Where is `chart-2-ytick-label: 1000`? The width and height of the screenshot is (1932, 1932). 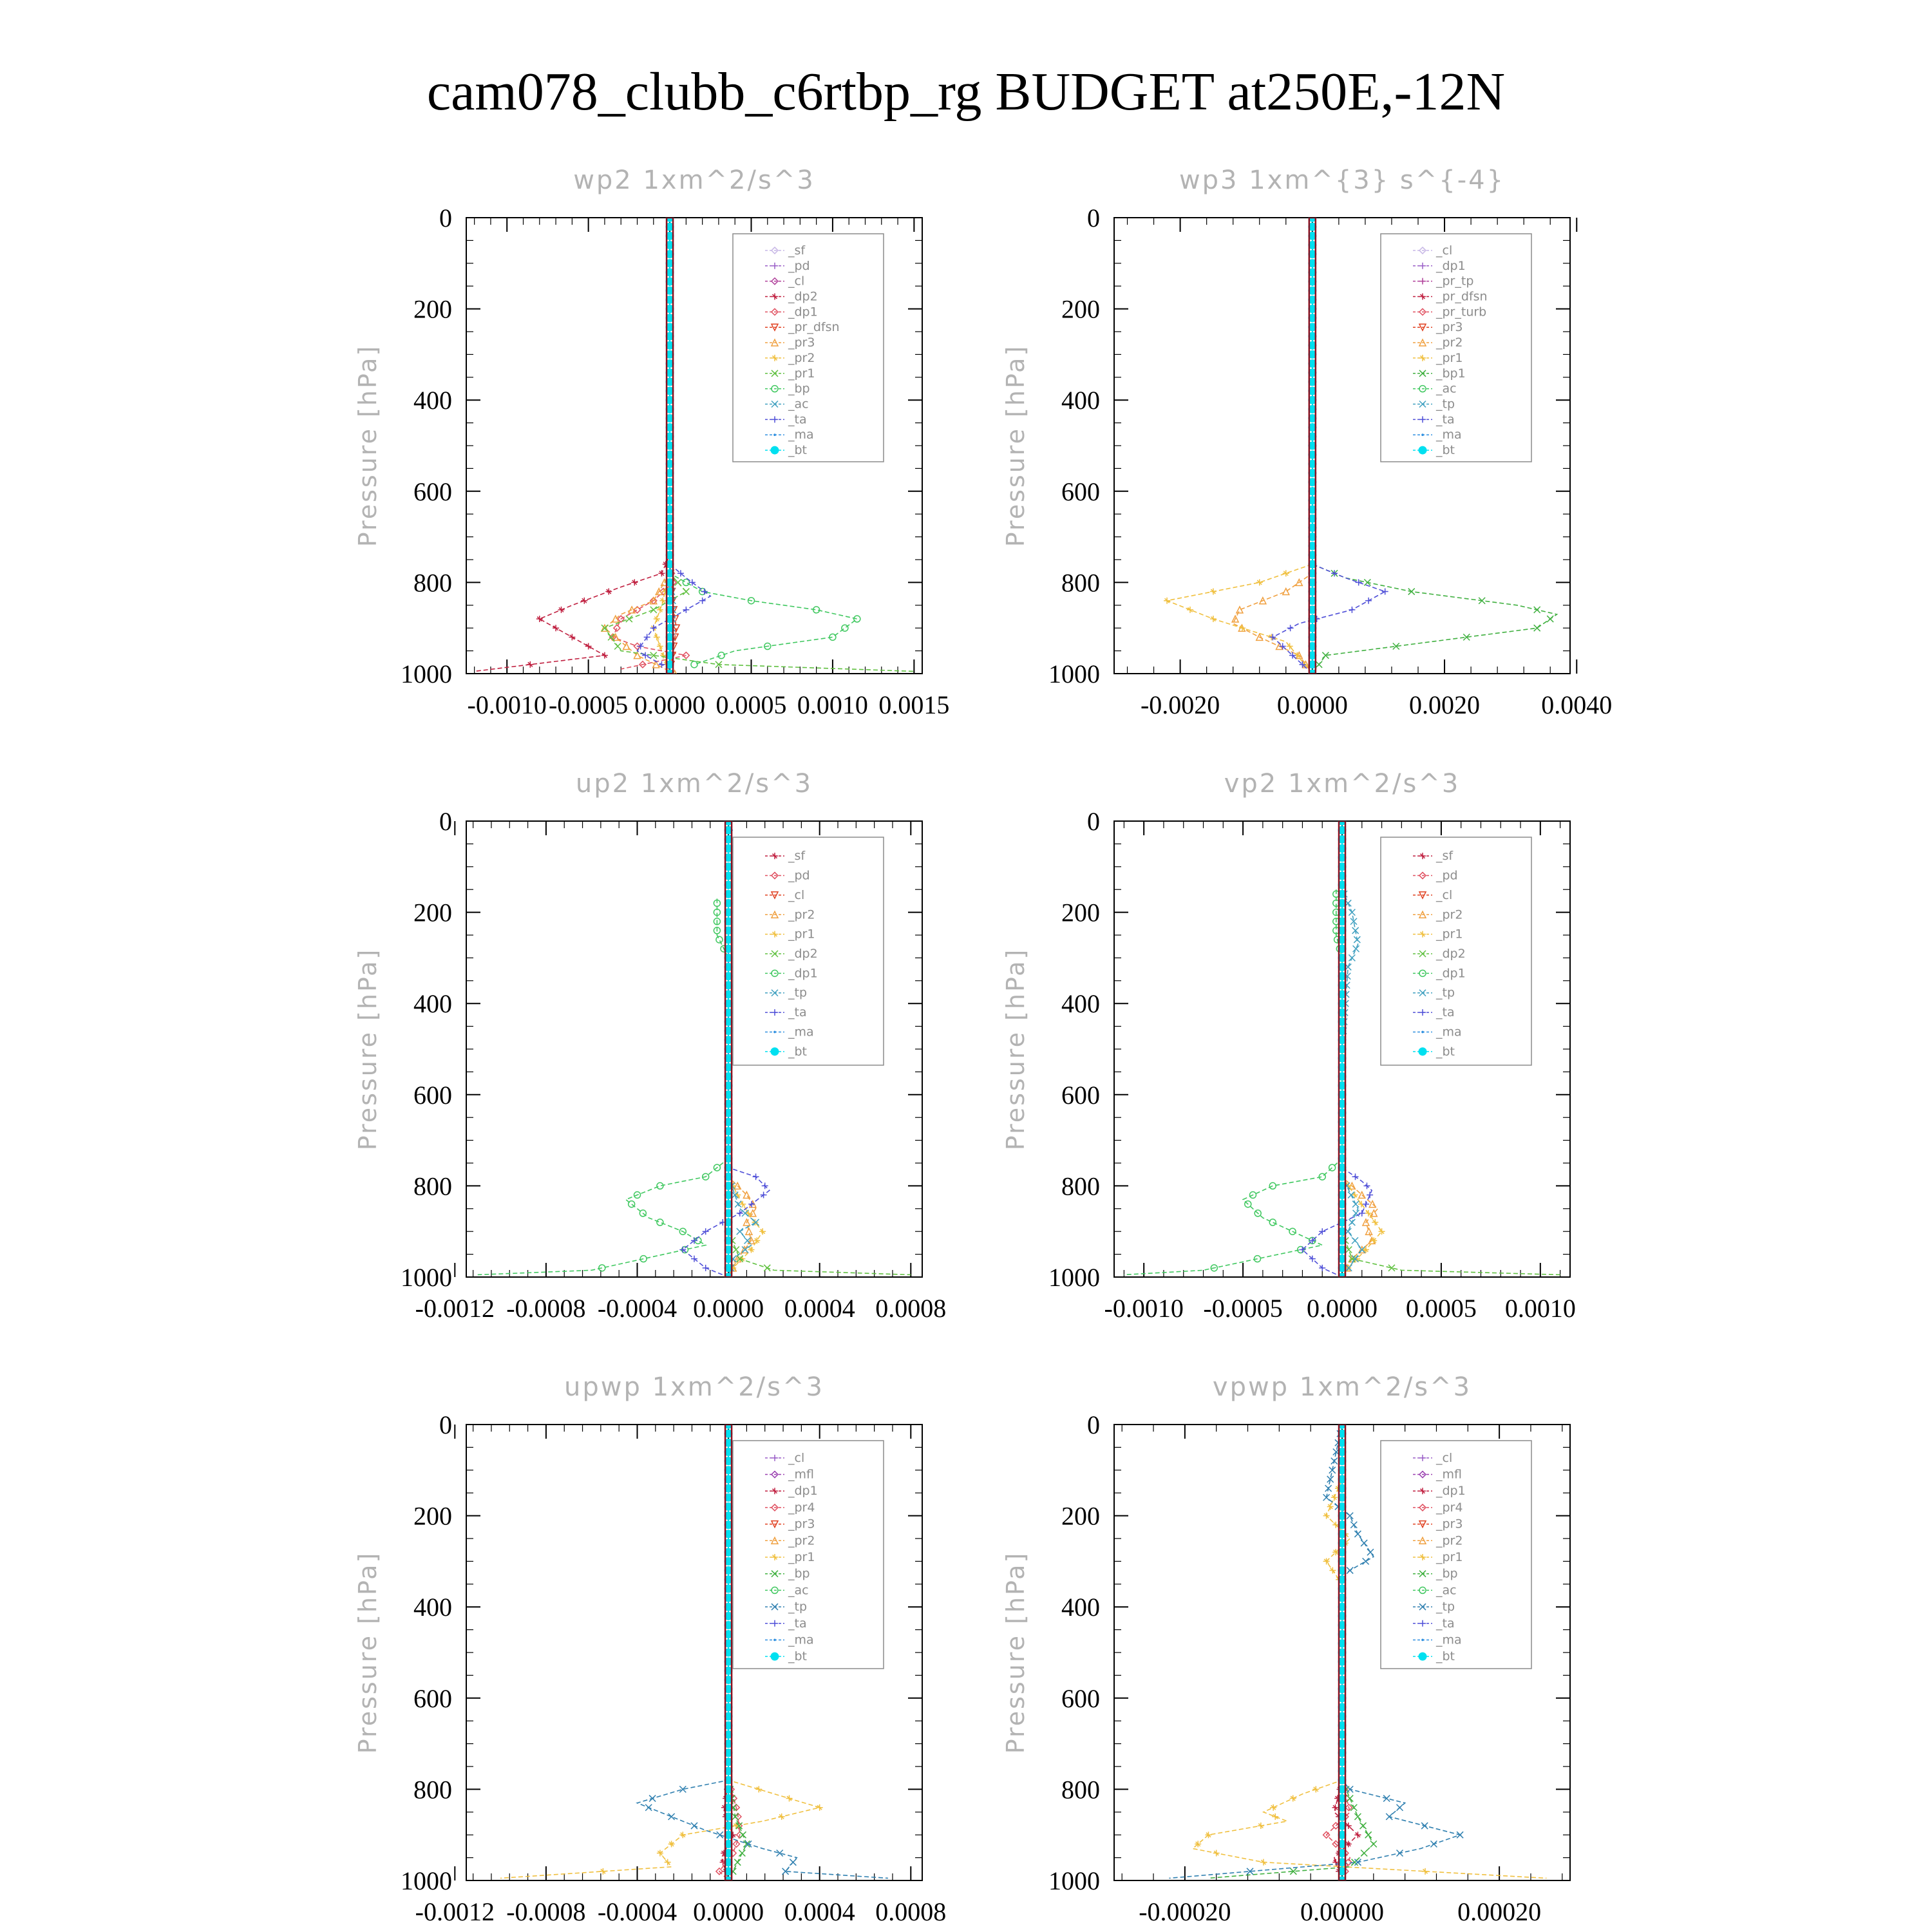
chart-2-ytick-label: 1000 is located at coordinates (1074, 674).